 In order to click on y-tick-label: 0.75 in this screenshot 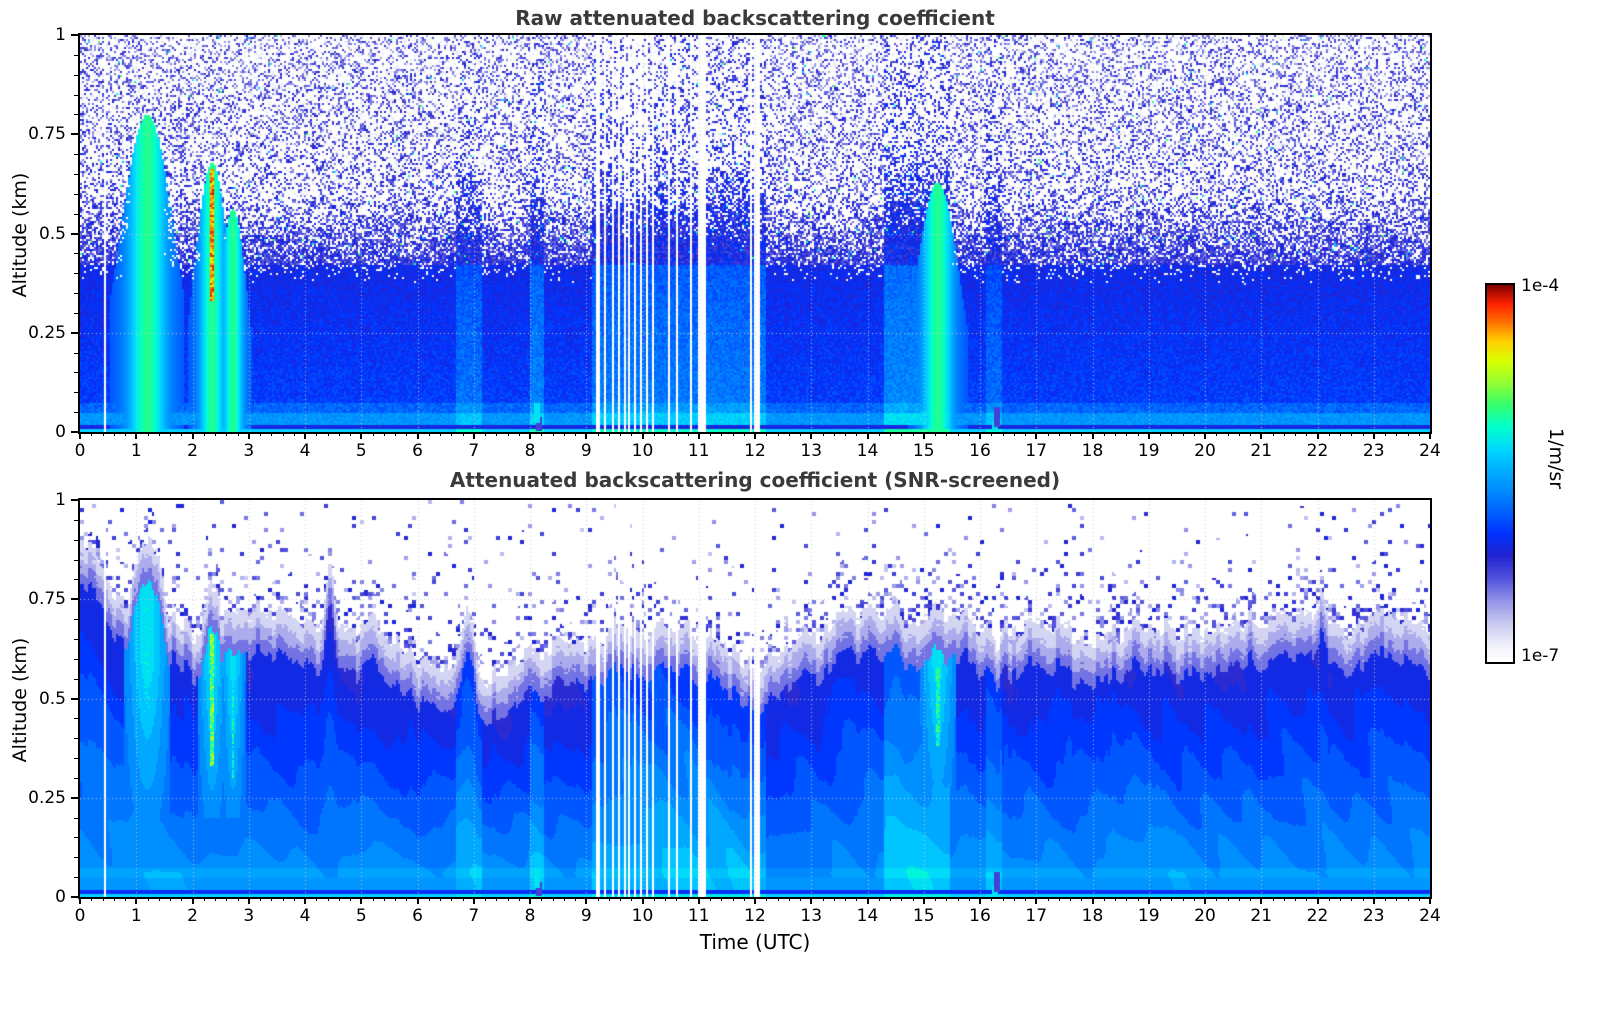, I will do `click(47, 134)`.